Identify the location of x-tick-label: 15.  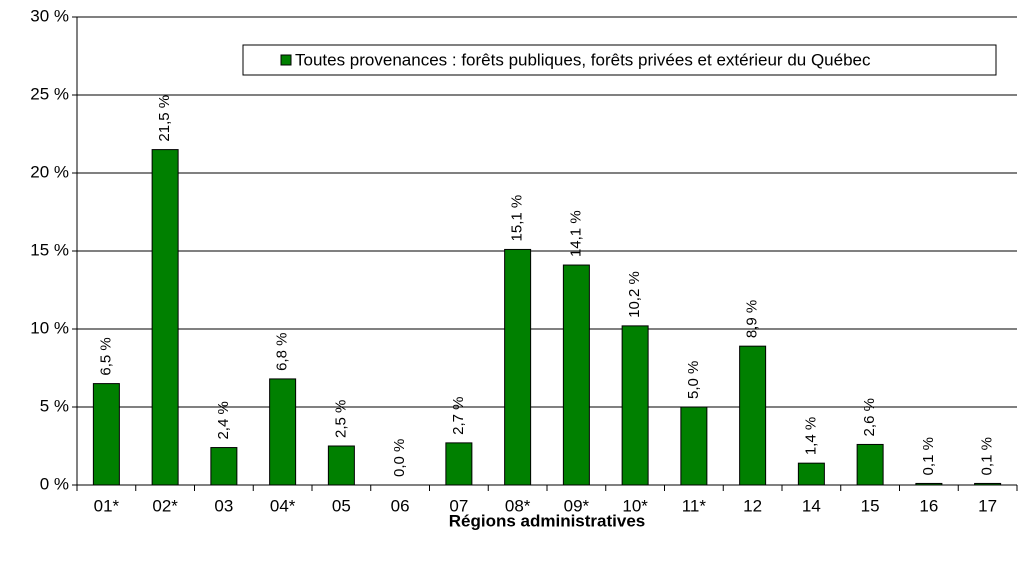
(870, 505).